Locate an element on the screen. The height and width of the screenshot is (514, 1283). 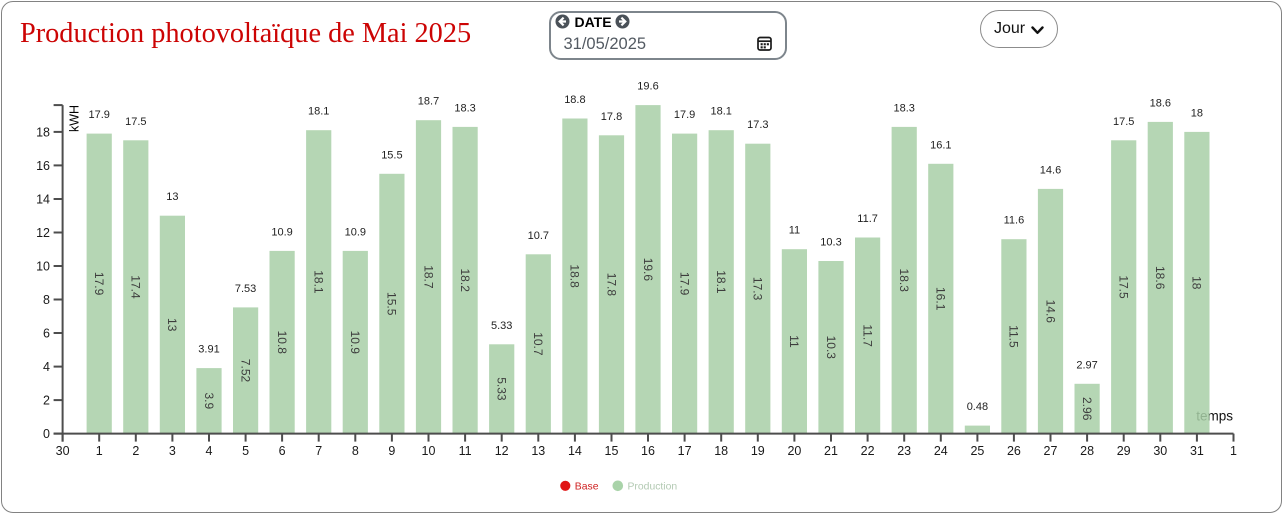
svg-text: 7 is located at coordinates (318, 451).